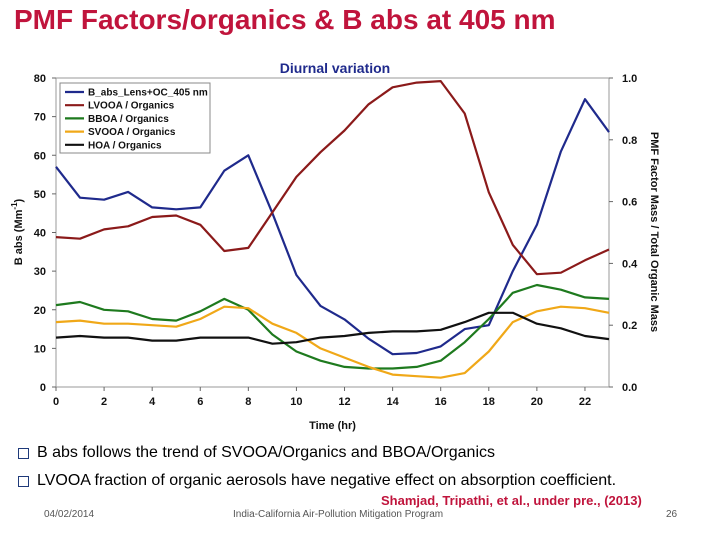 The width and height of the screenshot is (720, 540). I want to click on y-tick-label: 60, so click(40, 156).